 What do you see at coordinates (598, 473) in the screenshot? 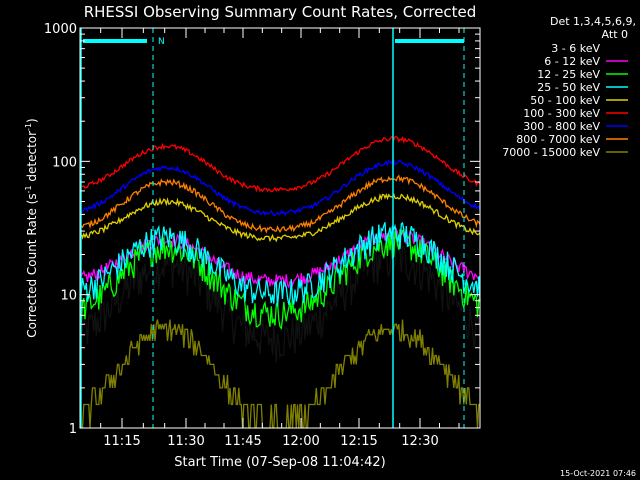
I see `render-timestamp: 15-Oct-2021 07:46` at bounding box center [598, 473].